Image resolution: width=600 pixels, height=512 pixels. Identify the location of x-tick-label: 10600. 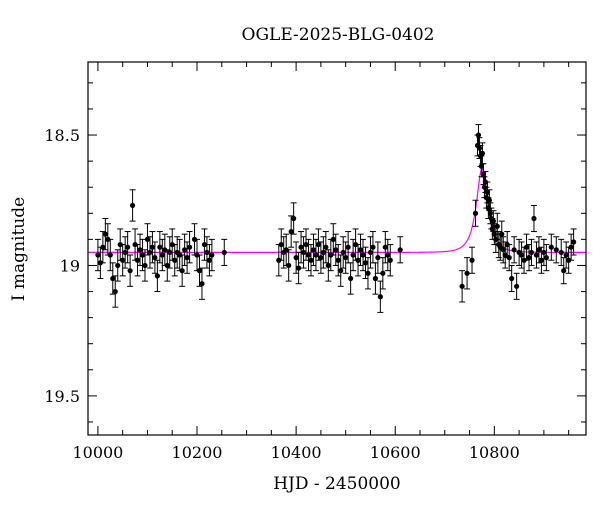
(395, 452).